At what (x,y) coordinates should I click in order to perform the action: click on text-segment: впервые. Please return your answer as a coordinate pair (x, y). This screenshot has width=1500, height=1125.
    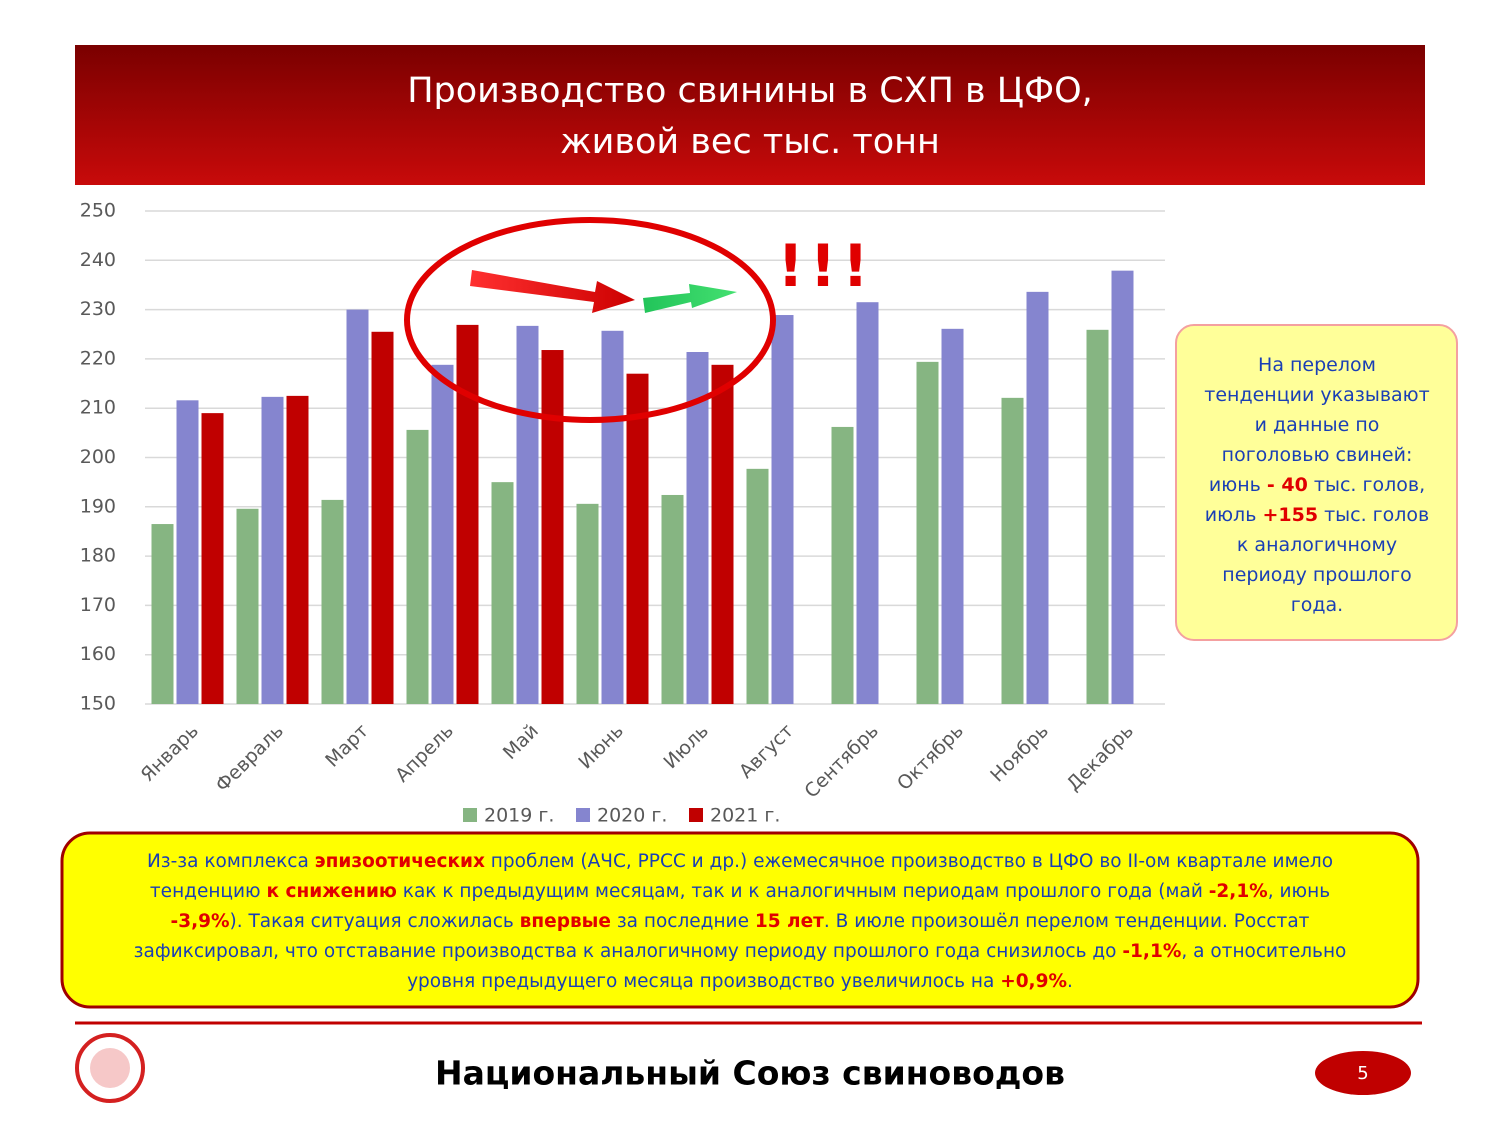
    Looking at the image, I should click on (565, 921).